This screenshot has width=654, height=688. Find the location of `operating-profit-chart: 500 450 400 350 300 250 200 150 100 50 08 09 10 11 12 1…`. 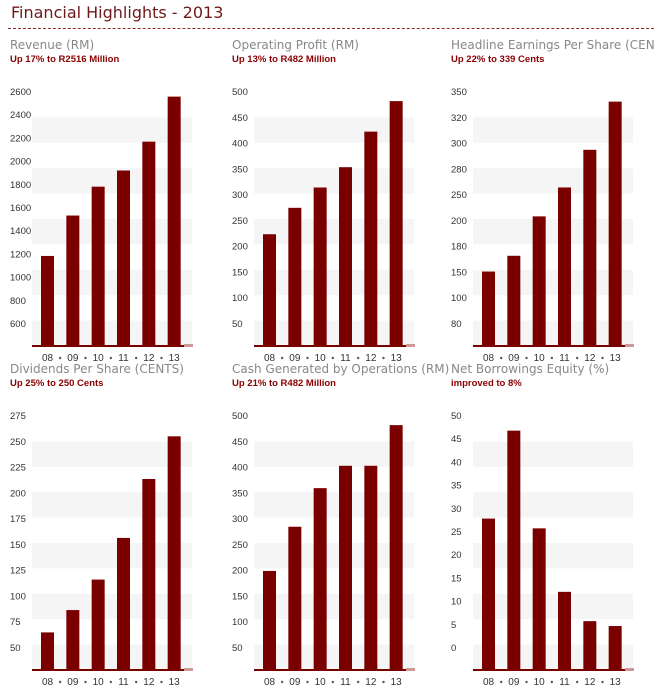

operating-profit-chart: 500 450 400 350 300 250 200 150 100 50 08 09 10 11 12 1… is located at coordinates (323, 225).